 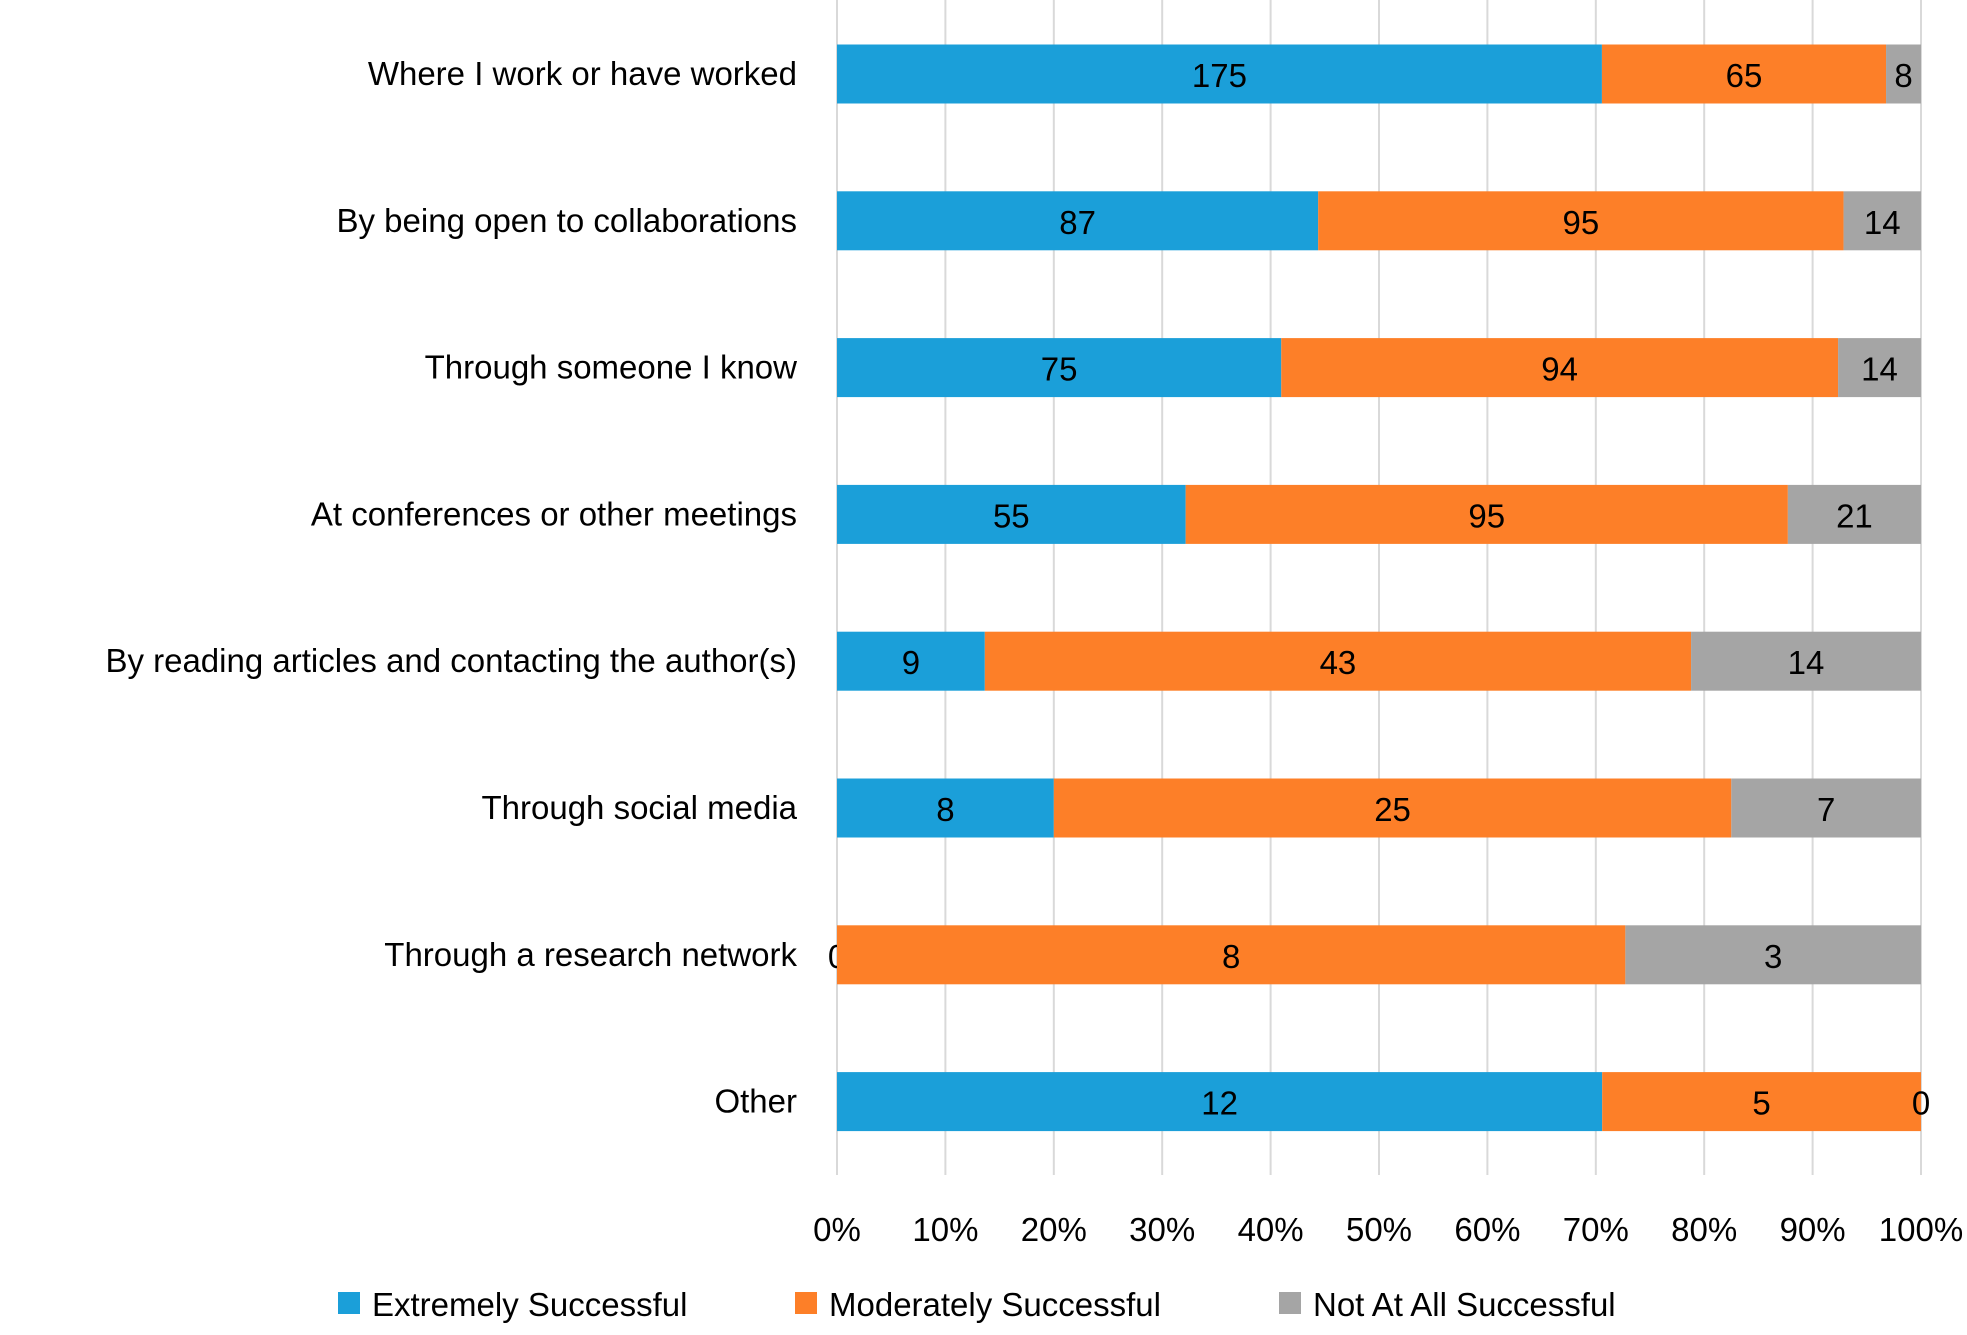 I want to click on x-tick-label: 0%, so click(x=837, y=1229).